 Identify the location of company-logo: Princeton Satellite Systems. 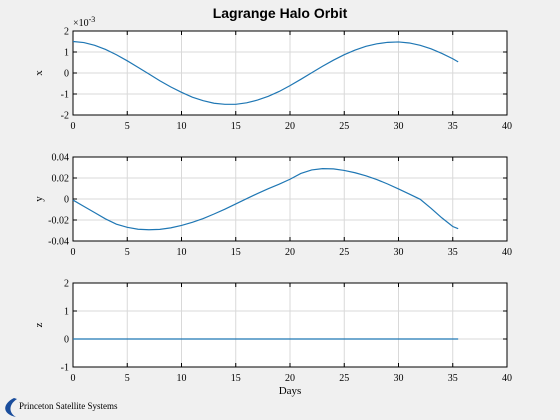
(61, 407).